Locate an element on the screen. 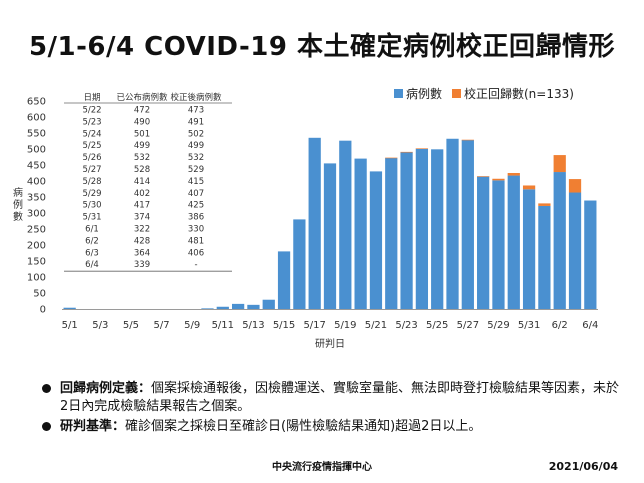  table-cell: 339 is located at coordinates (142, 265).